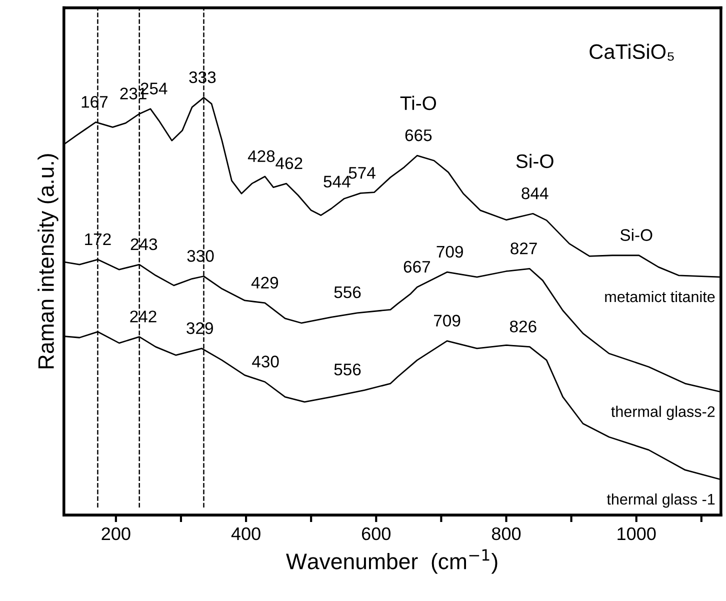 The height and width of the screenshot is (601, 726). Describe the element at coordinates (392, 561) in the screenshot. I see `x-axis-title: Wavenumber (cm$^{−1}$)` at that location.